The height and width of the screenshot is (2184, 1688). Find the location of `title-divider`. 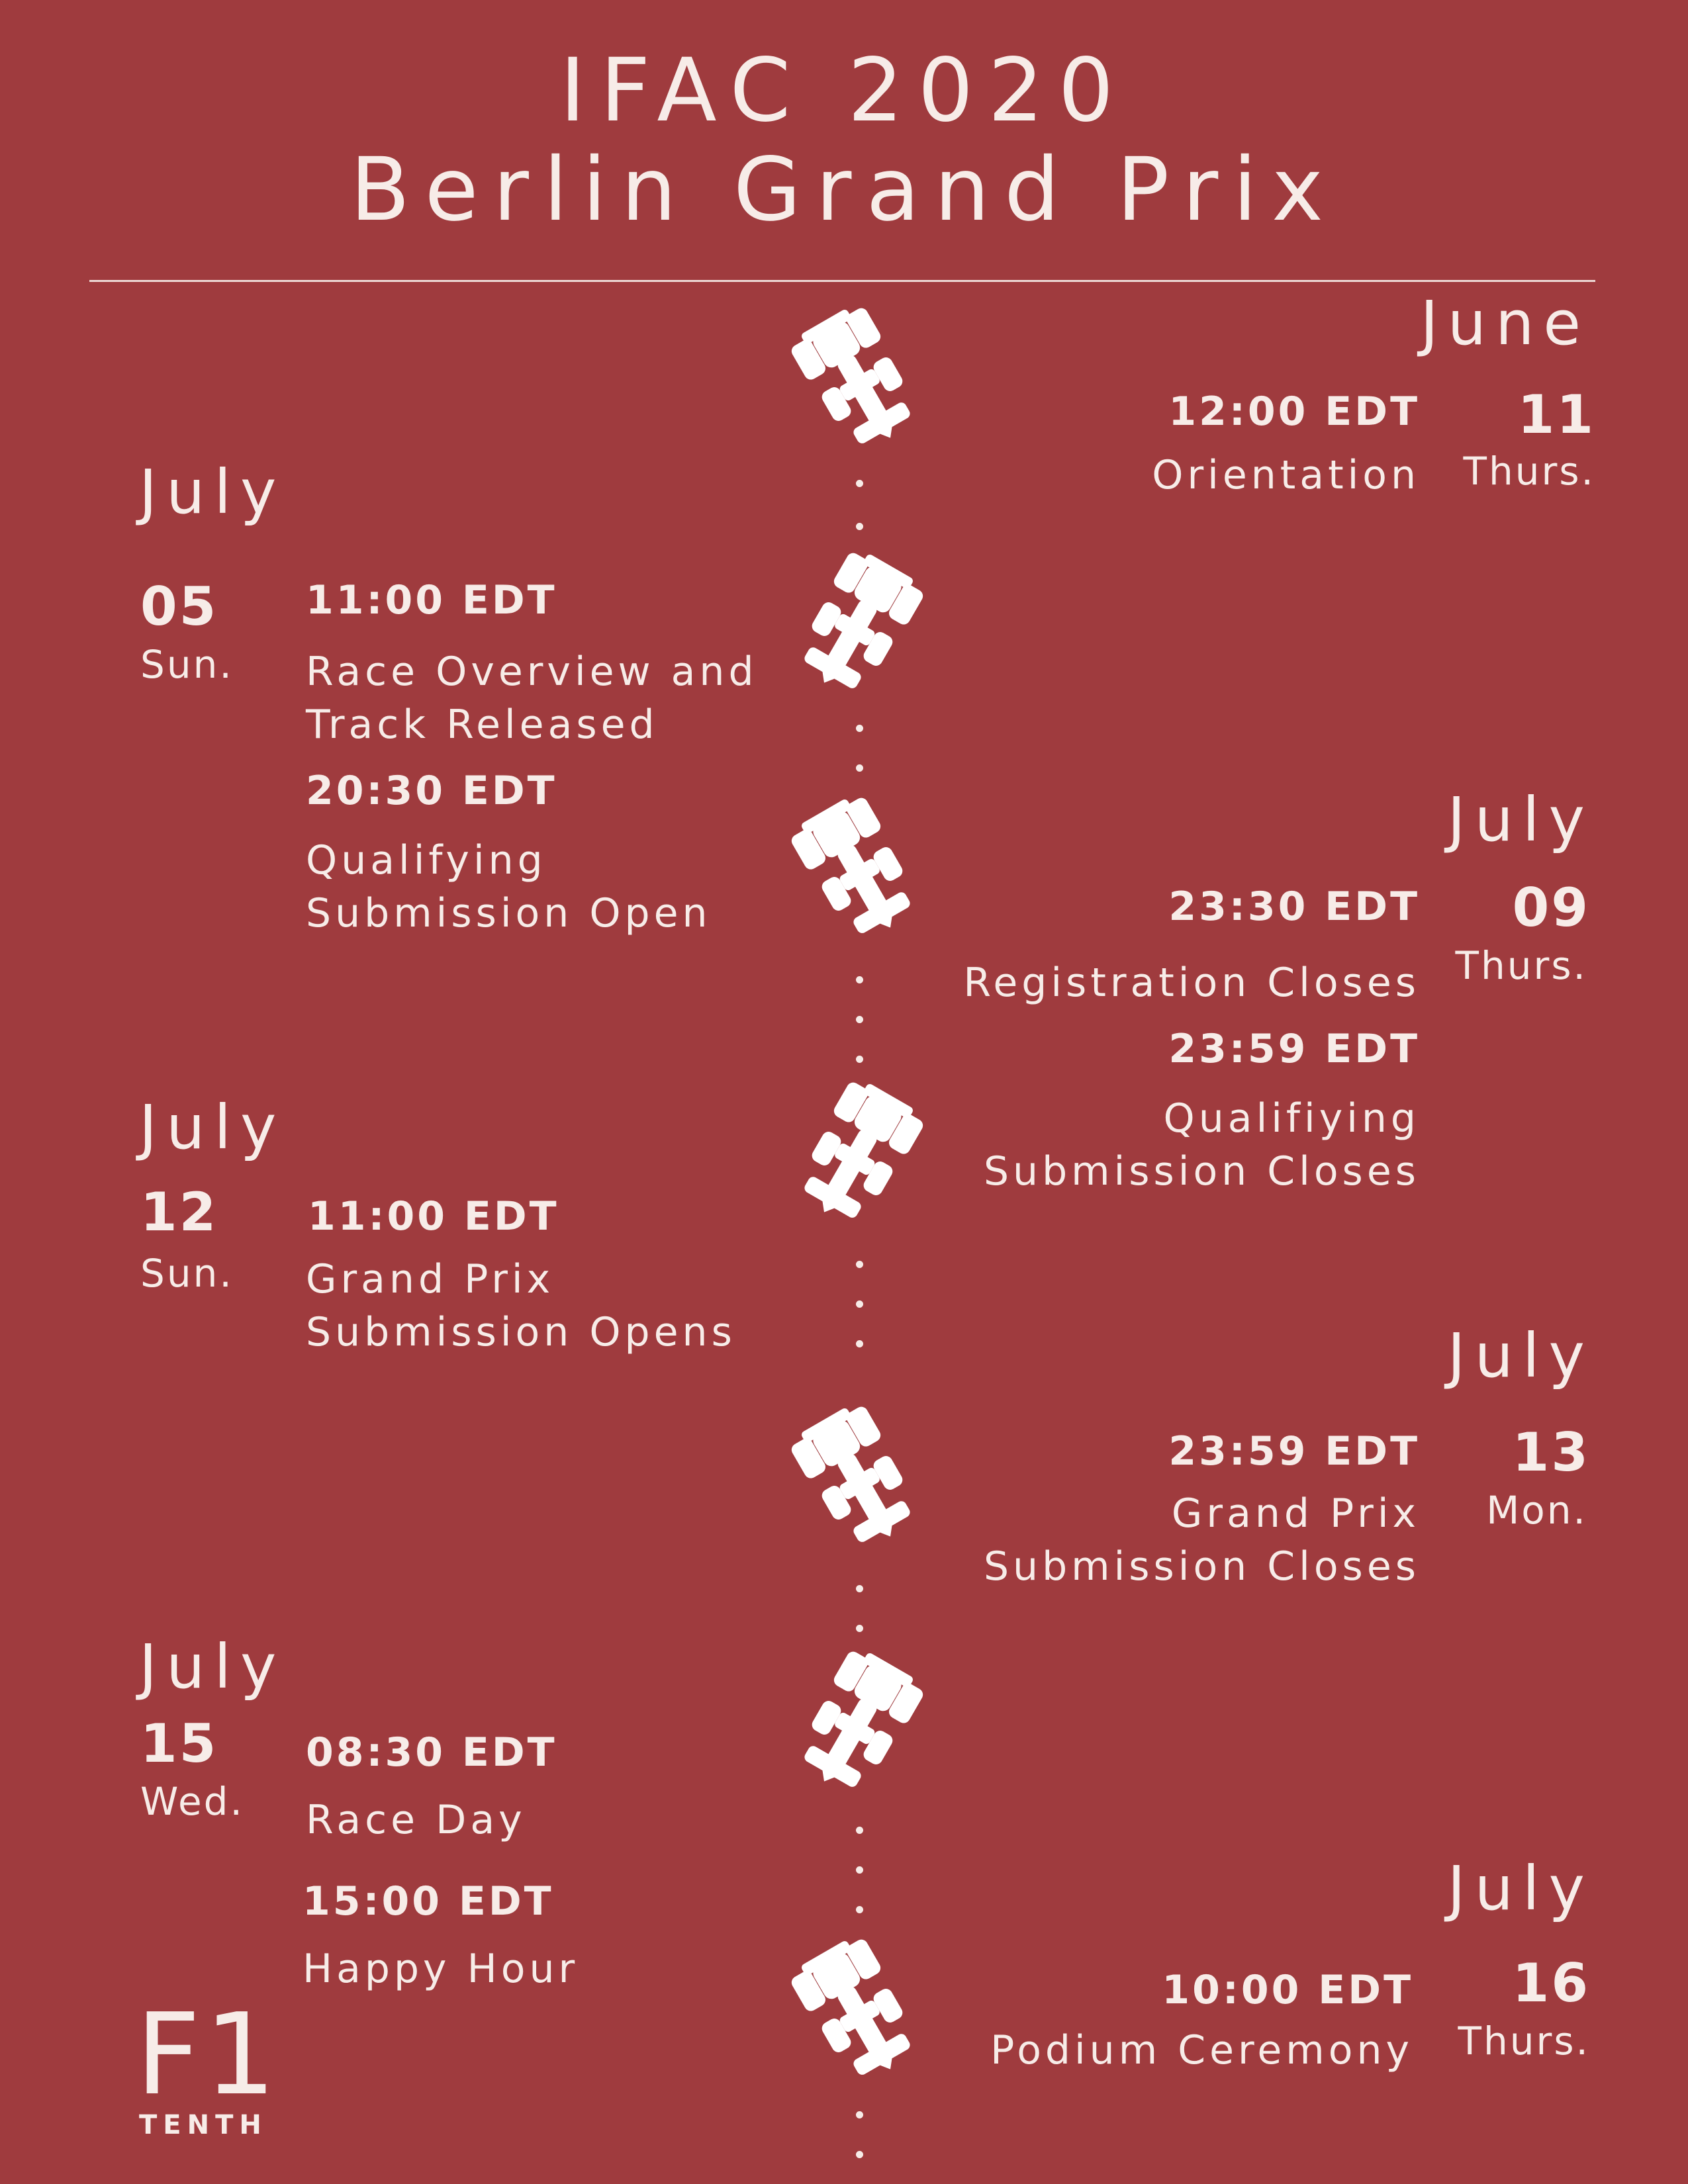

title-divider is located at coordinates (842, 281).